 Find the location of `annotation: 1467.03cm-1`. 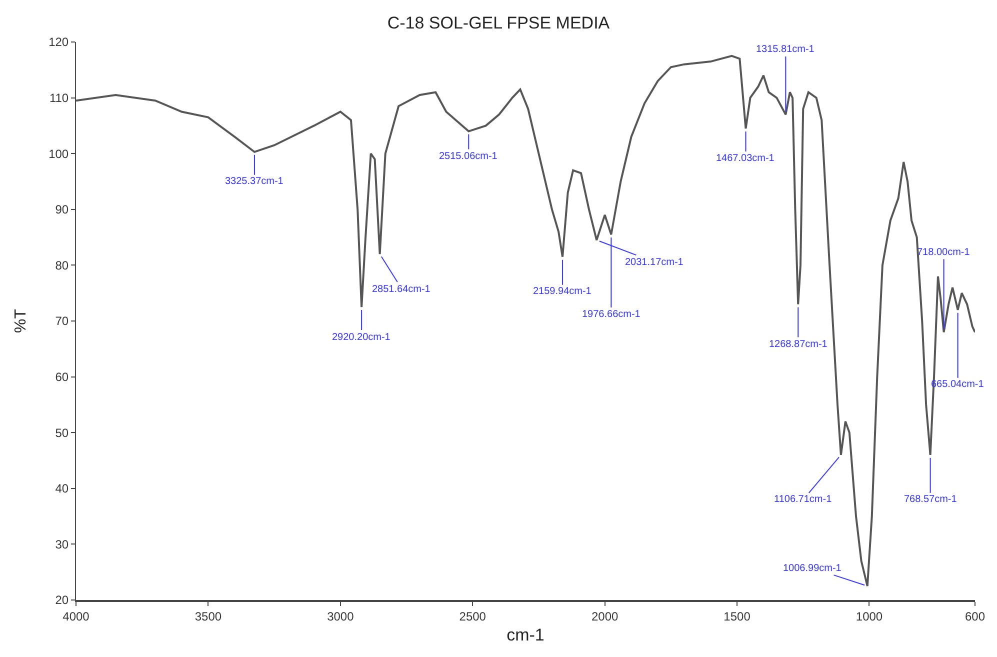

annotation: 1467.03cm-1 is located at coordinates (745, 158).